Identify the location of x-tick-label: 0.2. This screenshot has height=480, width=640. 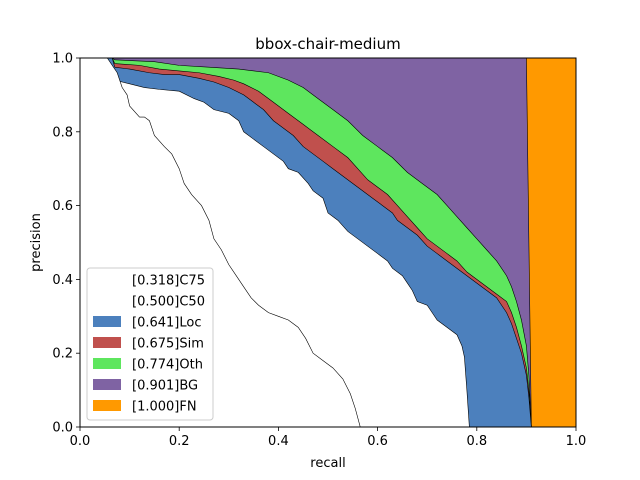
(179, 441).